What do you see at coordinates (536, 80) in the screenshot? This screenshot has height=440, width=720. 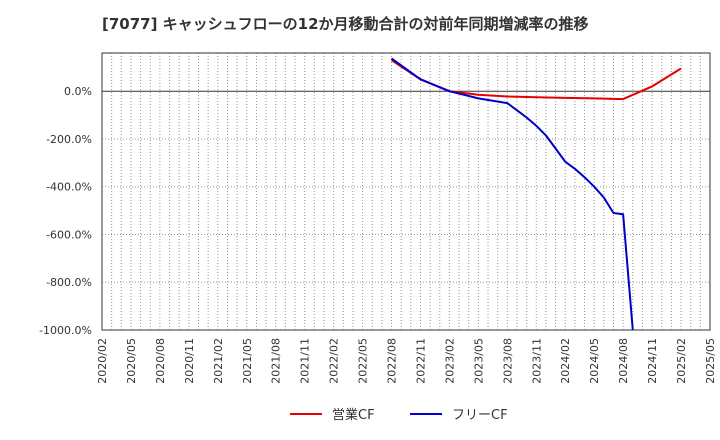 I see `series-line-operating-cf` at bounding box center [536, 80].